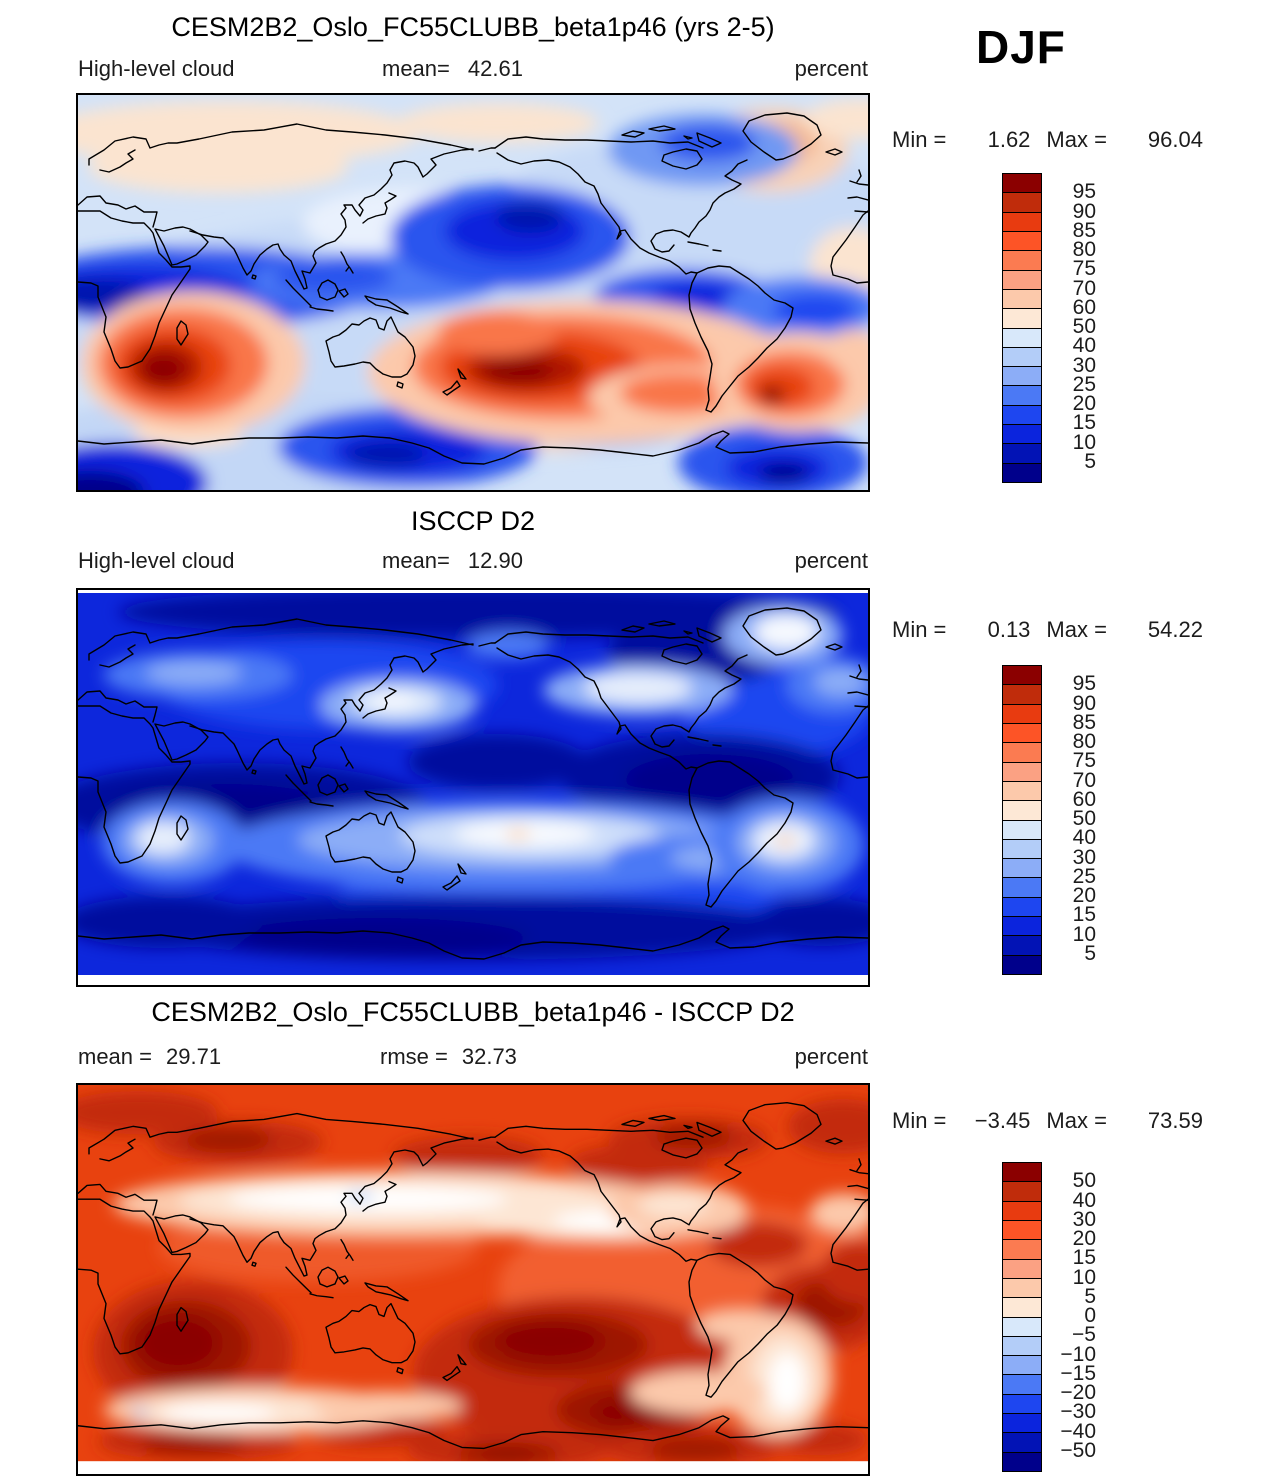  I want to click on colorbar-tick-label: −20, so click(1078, 1392).